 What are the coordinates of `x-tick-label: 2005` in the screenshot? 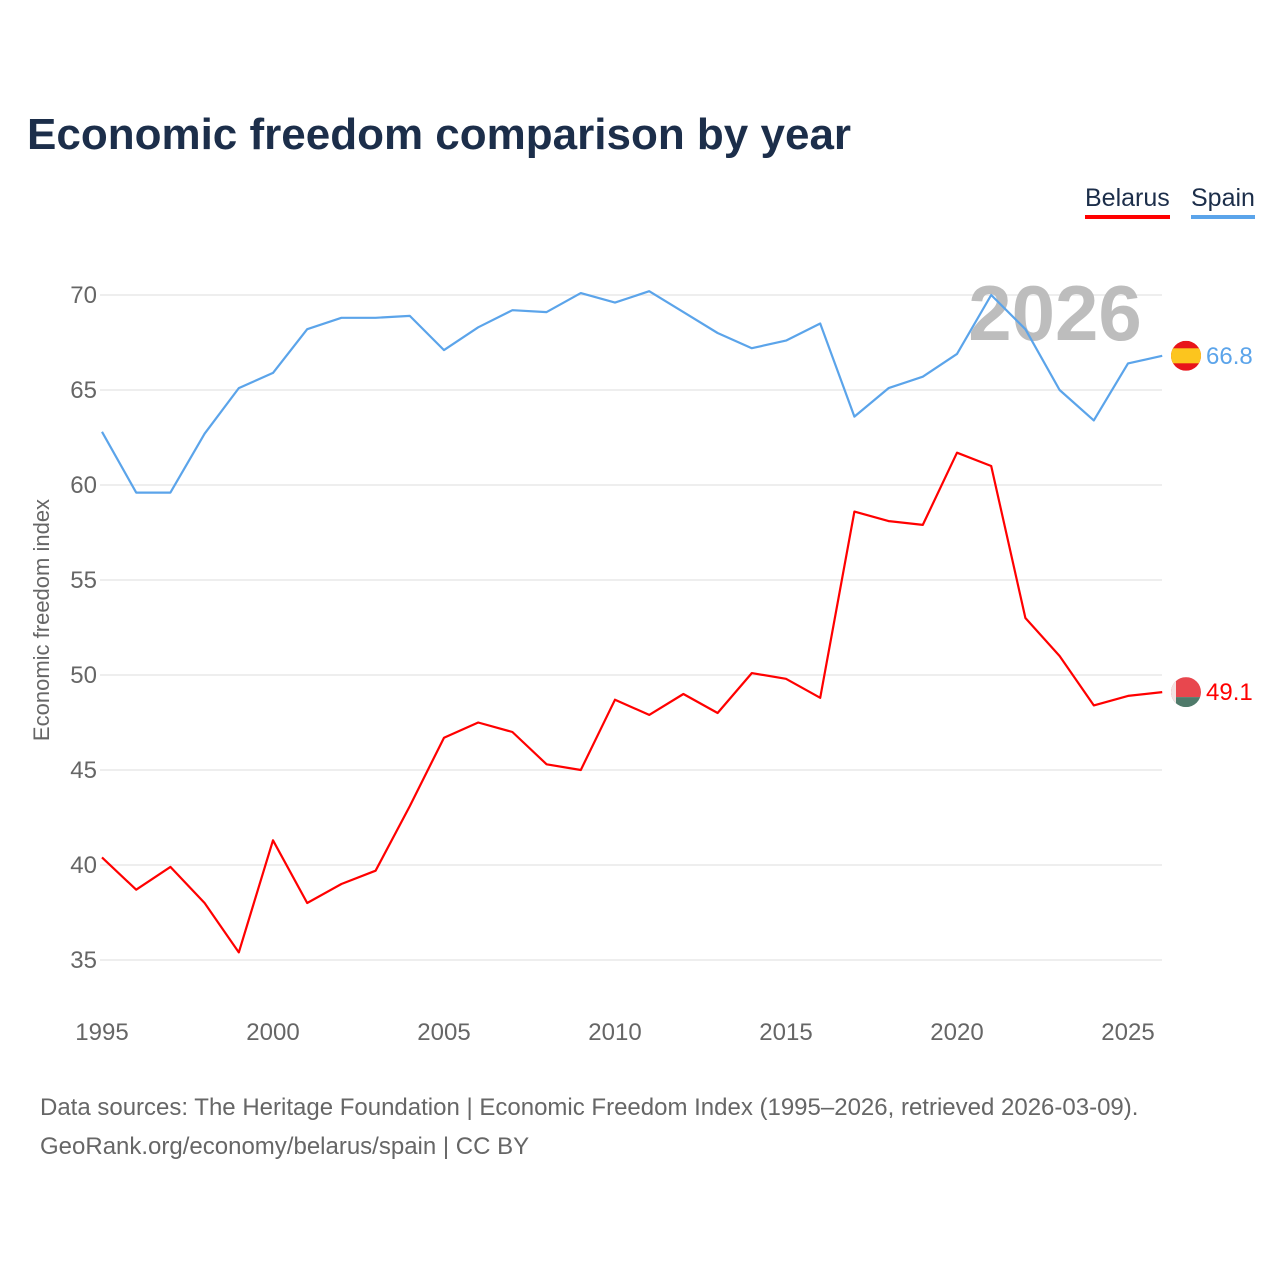 It's located at (443, 1032).